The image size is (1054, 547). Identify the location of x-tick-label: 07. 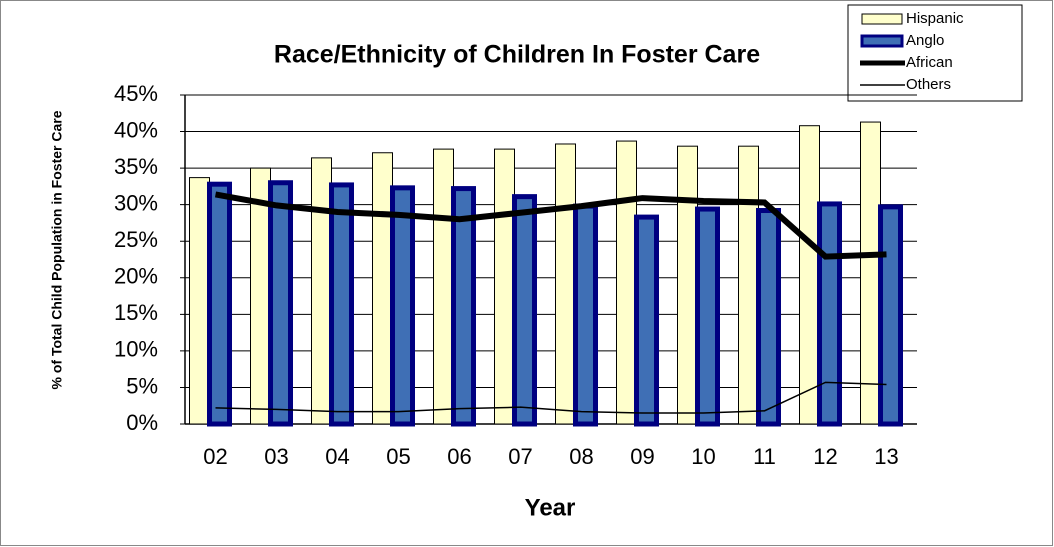
(520, 456).